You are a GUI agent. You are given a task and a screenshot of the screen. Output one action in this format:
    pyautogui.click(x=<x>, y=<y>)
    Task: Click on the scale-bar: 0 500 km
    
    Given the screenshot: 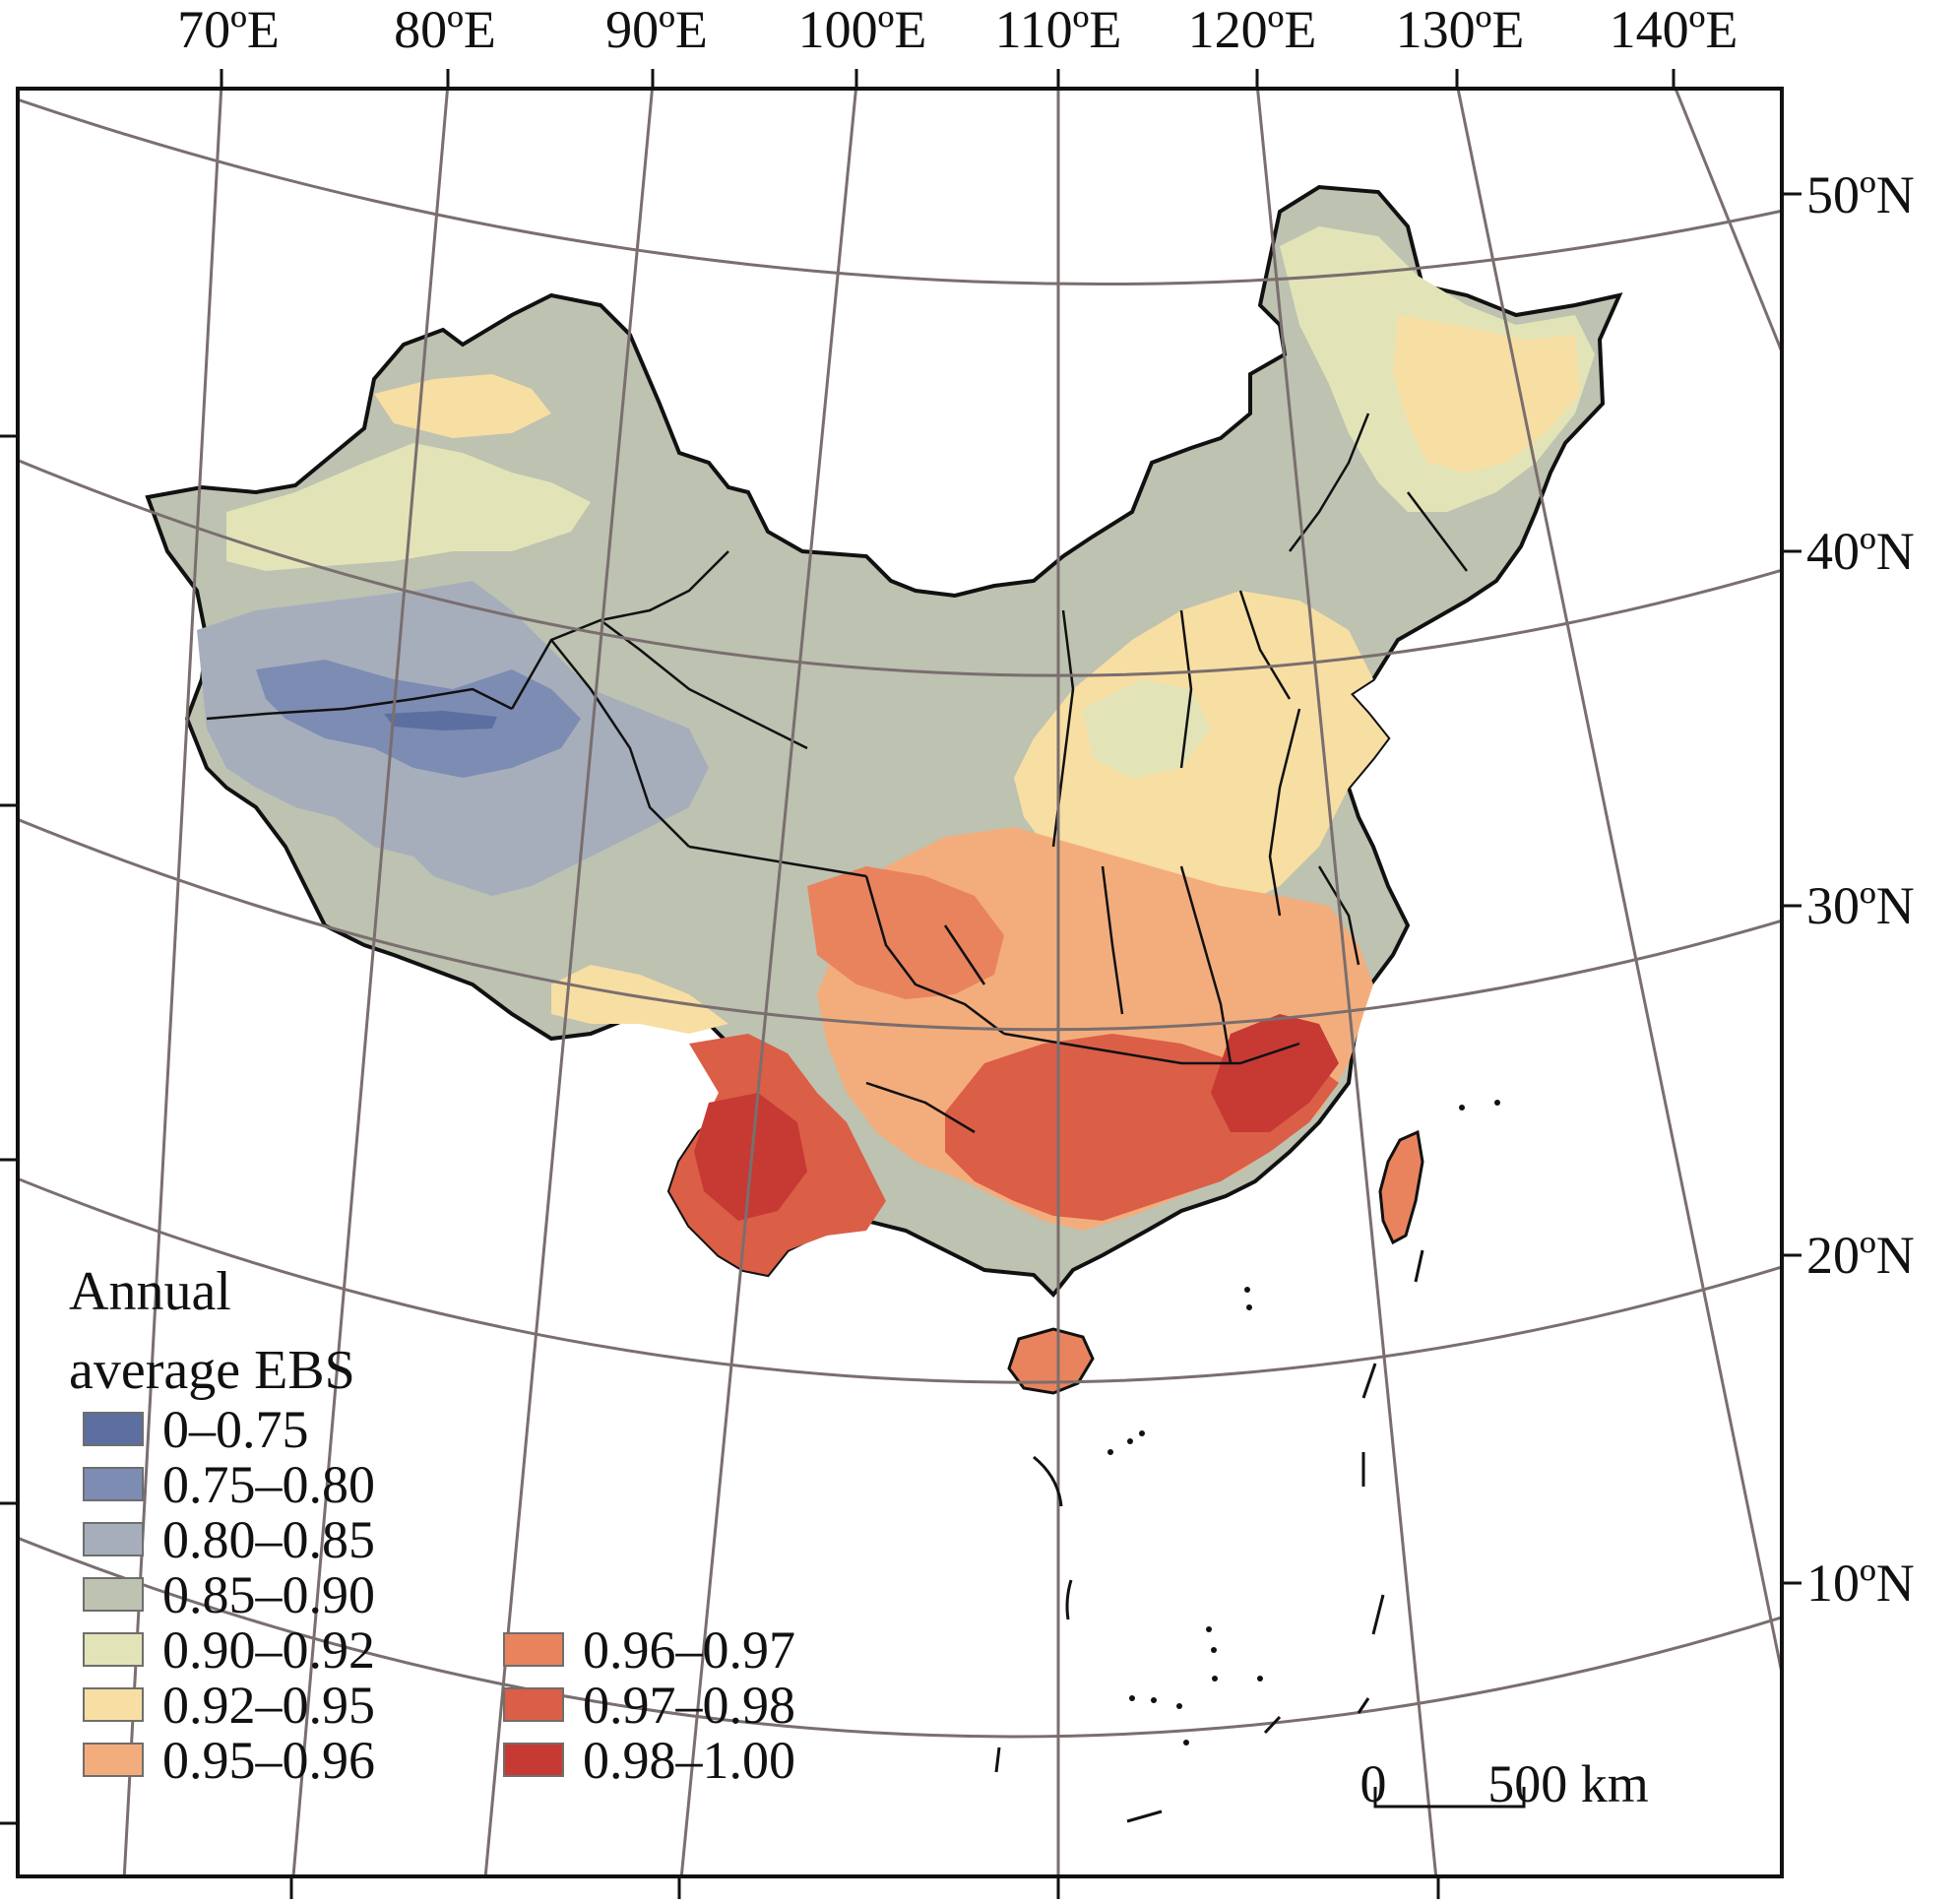 What is the action you would take?
    pyautogui.click(x=1504, y=1783)
    